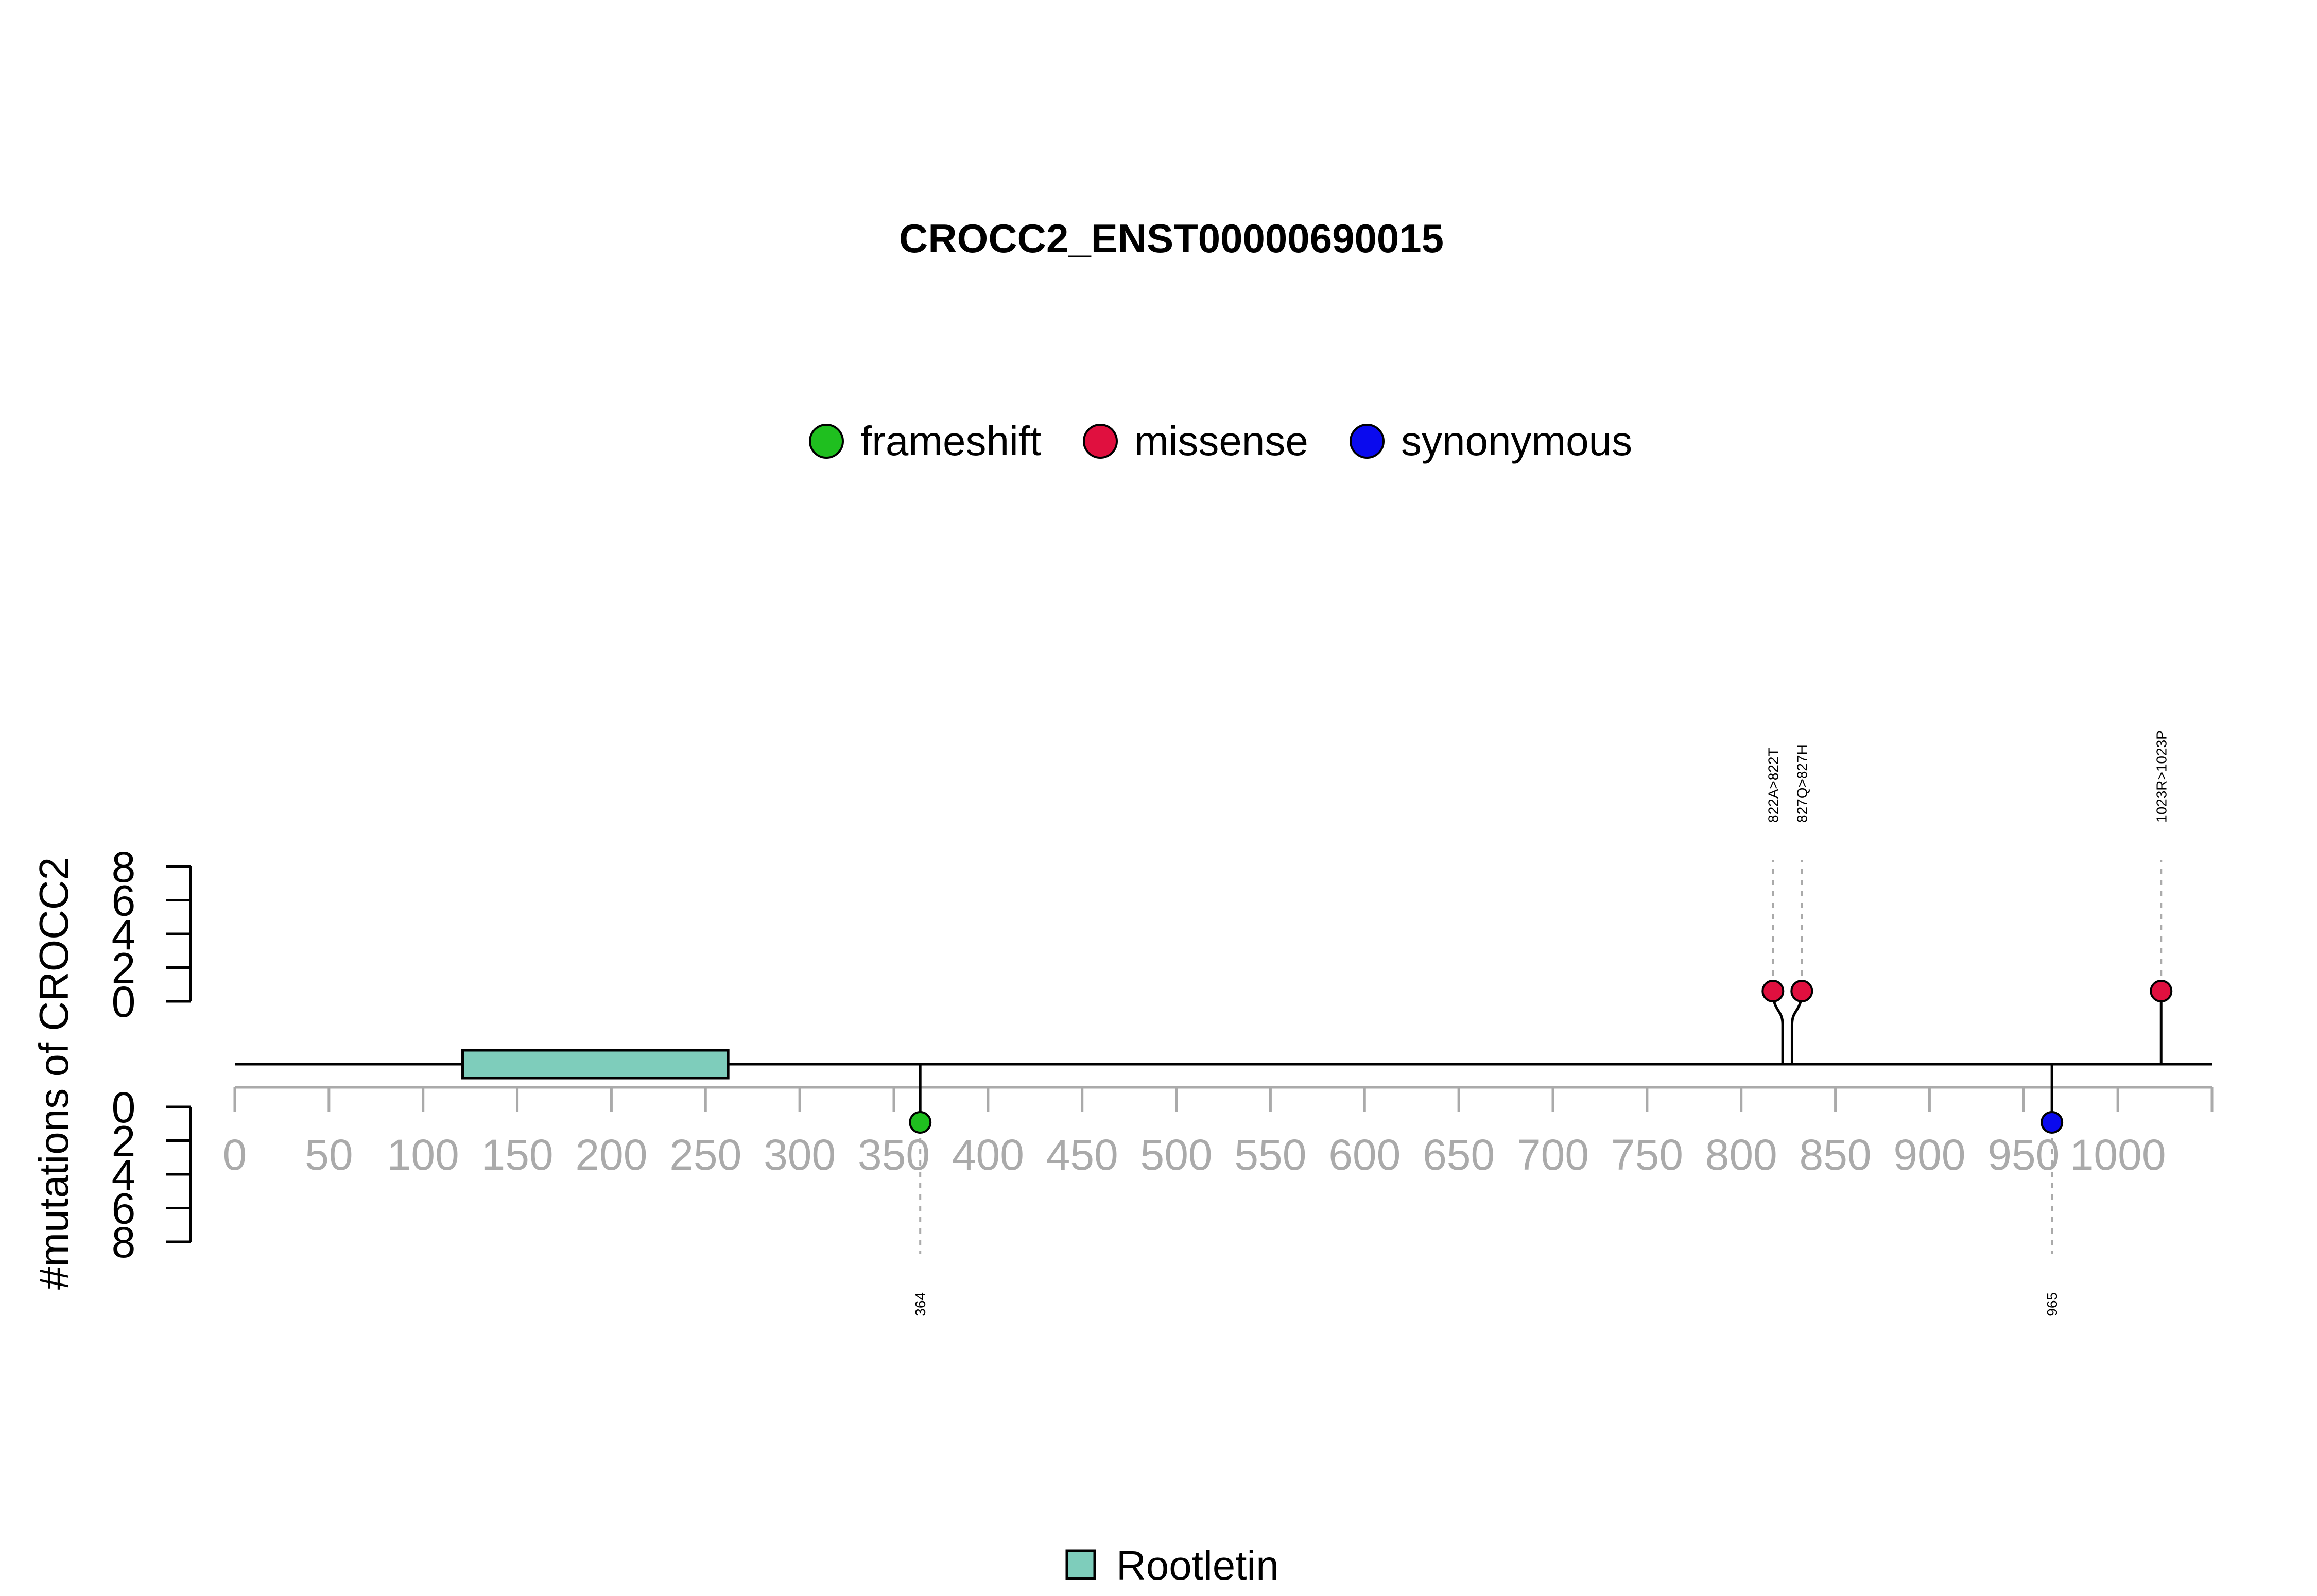 Image resolution: width=2317 pixels, height=1596 pixels. What do you see at coordinates (1741, 1155) in the screenshot?
I see `x-tick-label: 800` at bounding box center [1741, 1155].